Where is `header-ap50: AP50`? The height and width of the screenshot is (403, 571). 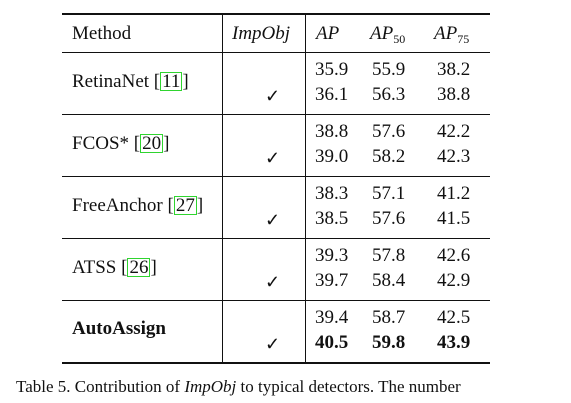 header-ap50: AP50 is located at coordinates (387, 34).